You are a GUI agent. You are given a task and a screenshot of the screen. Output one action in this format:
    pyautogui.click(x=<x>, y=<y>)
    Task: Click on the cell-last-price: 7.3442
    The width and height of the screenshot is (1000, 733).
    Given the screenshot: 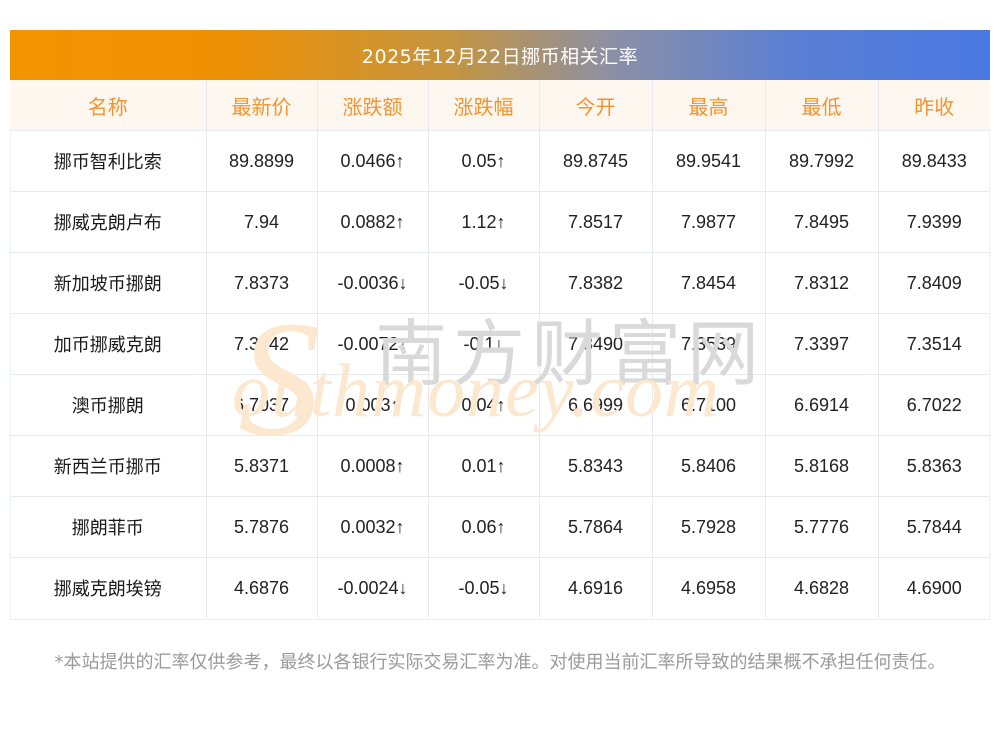 What is the action you would take?
    pyautogui.click(x=262, y=344)
    